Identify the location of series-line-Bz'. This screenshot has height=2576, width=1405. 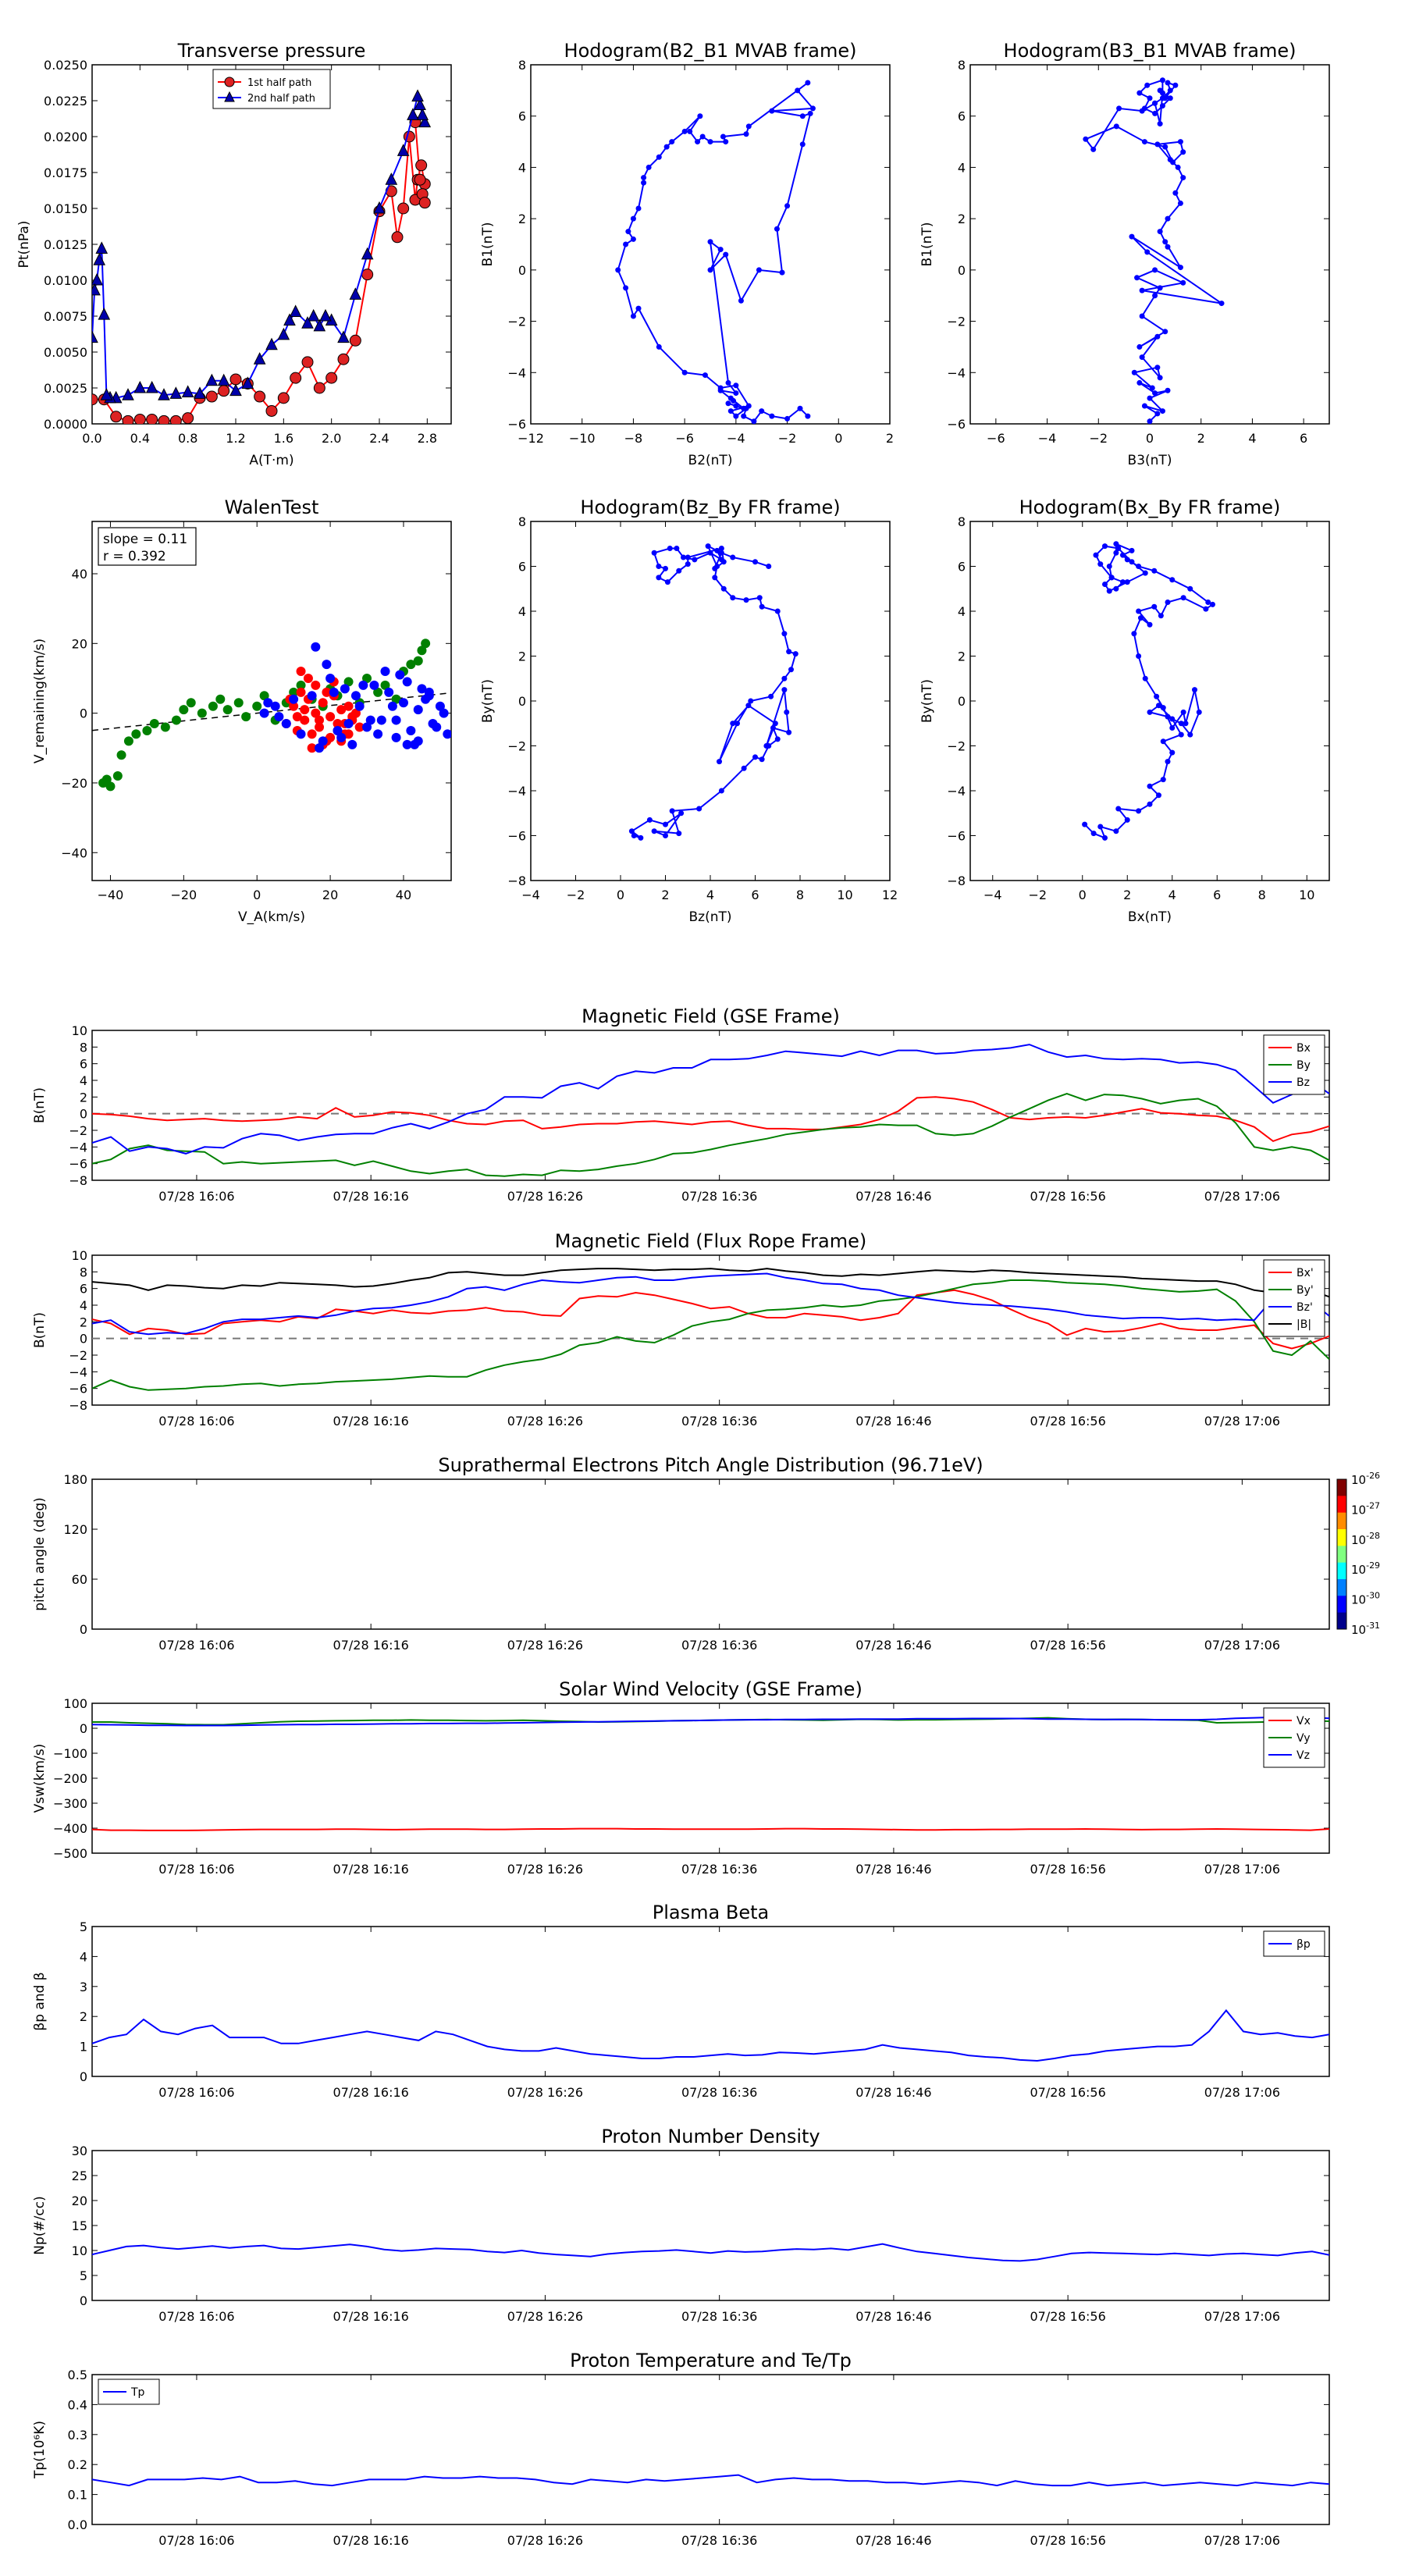
(711, 1304).